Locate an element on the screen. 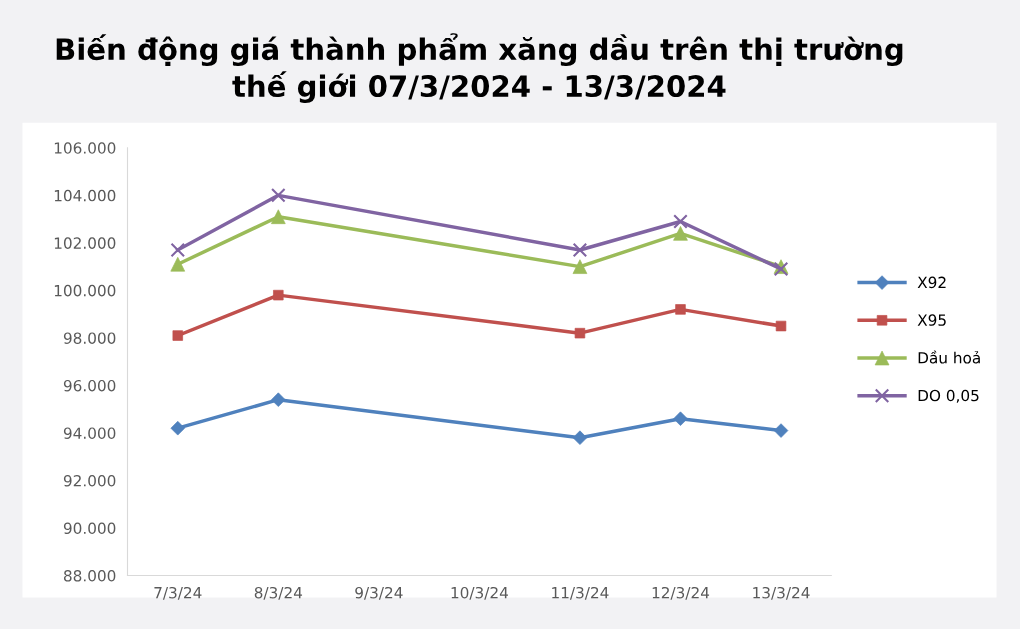  x-tick-label: 13/3/24 is located at coordinates (781, 593).